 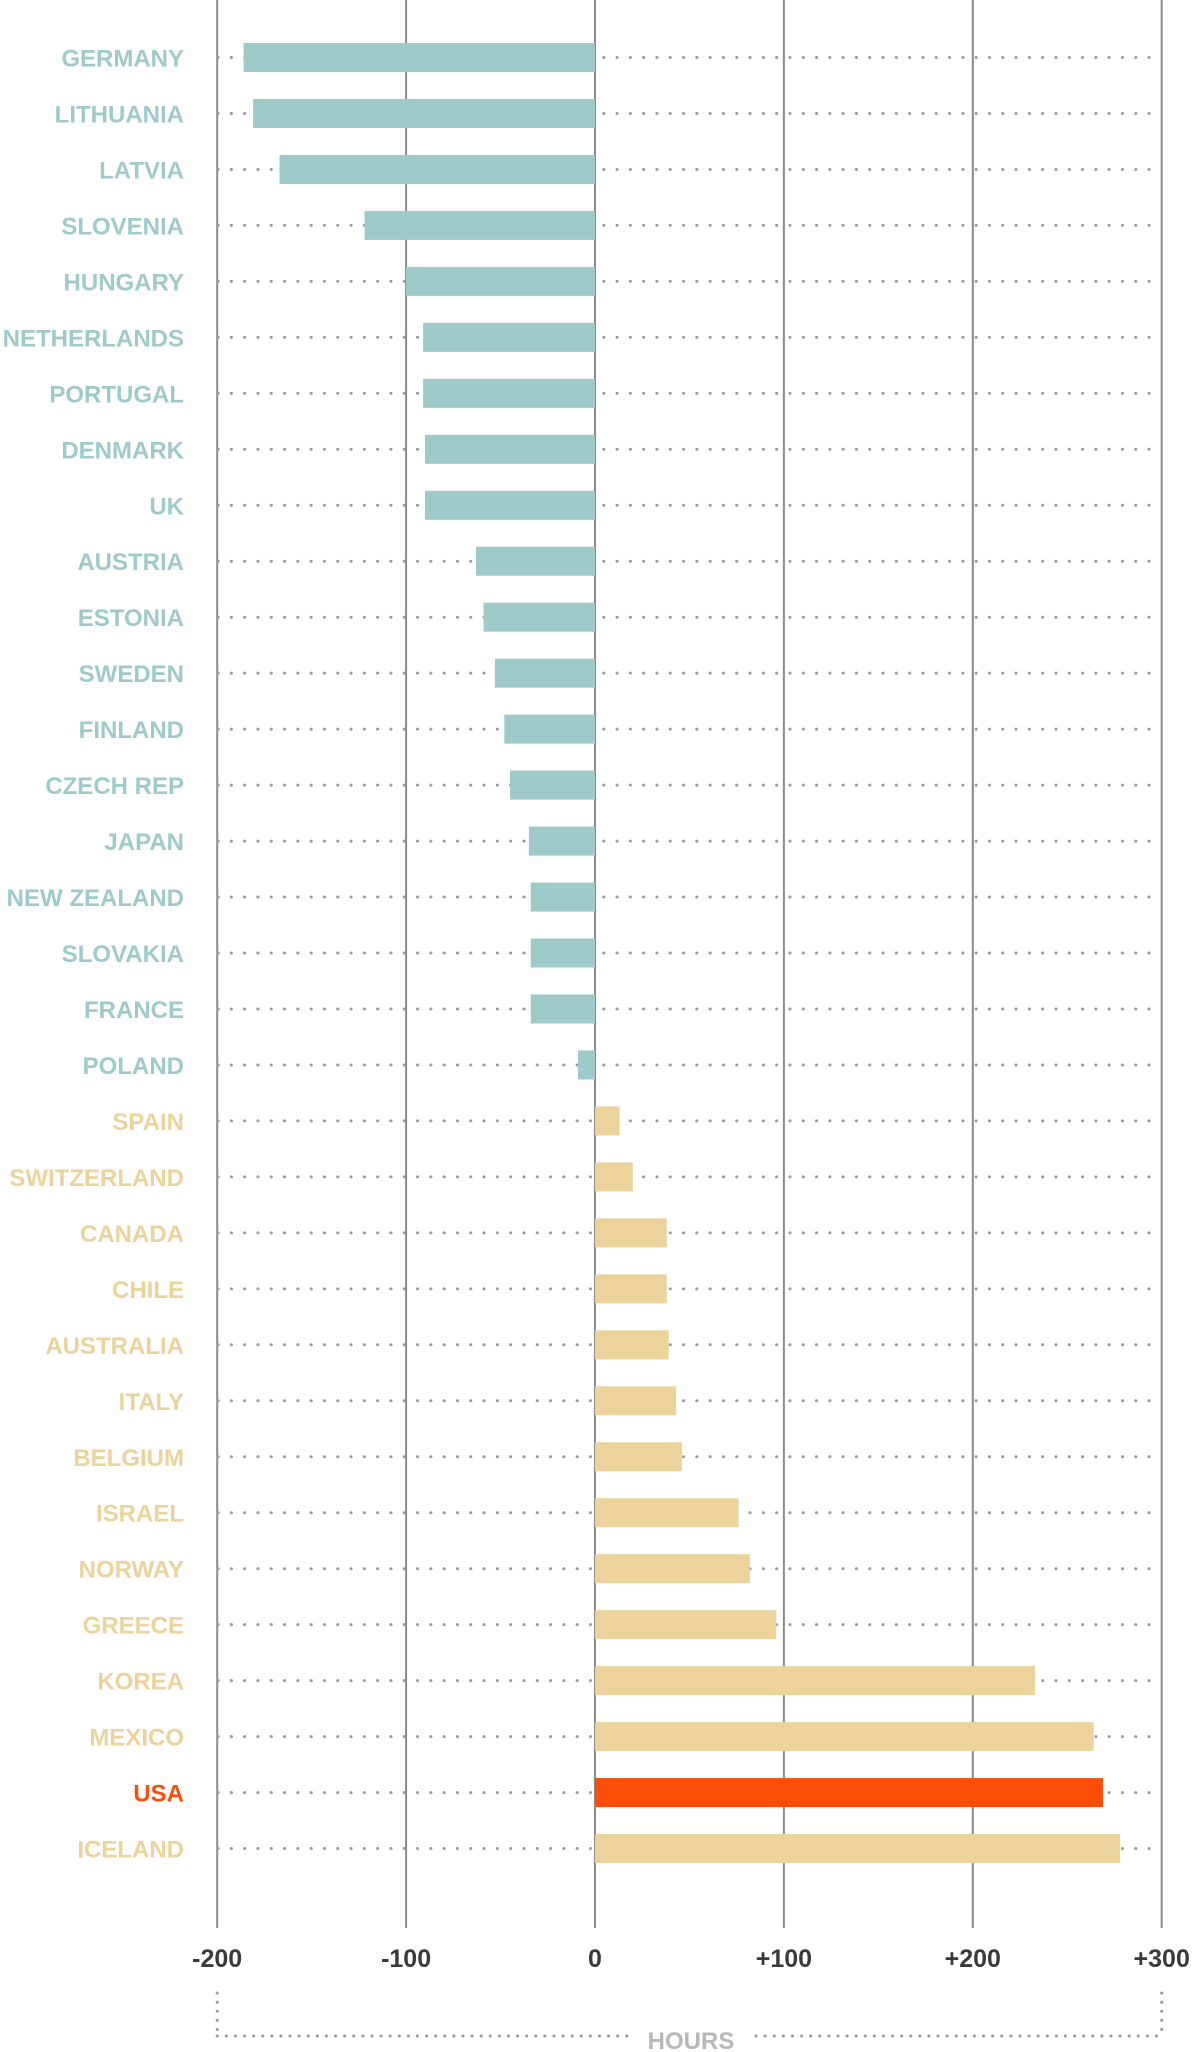 I want to click on label-germany: GERMANY, so click(x=122, y=59).